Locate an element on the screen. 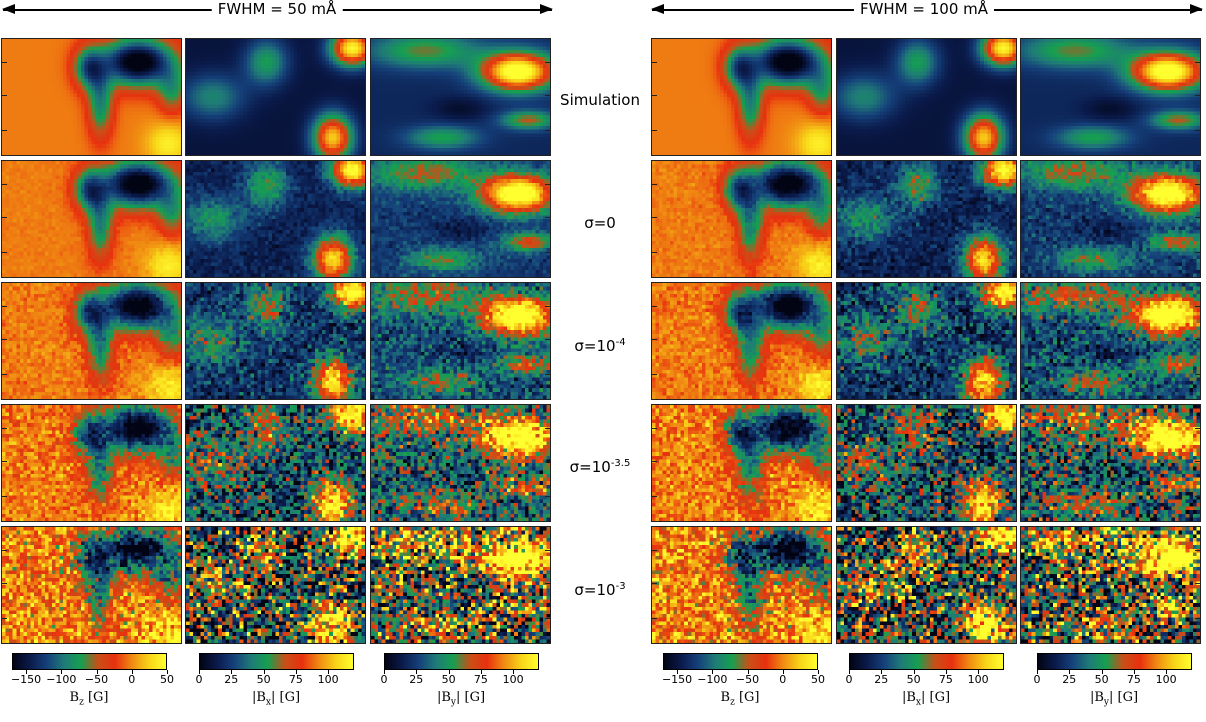 The image size is (1206, 722). colorbar-bz-left-tick-label: −150 is located at coordinates (26, 679).